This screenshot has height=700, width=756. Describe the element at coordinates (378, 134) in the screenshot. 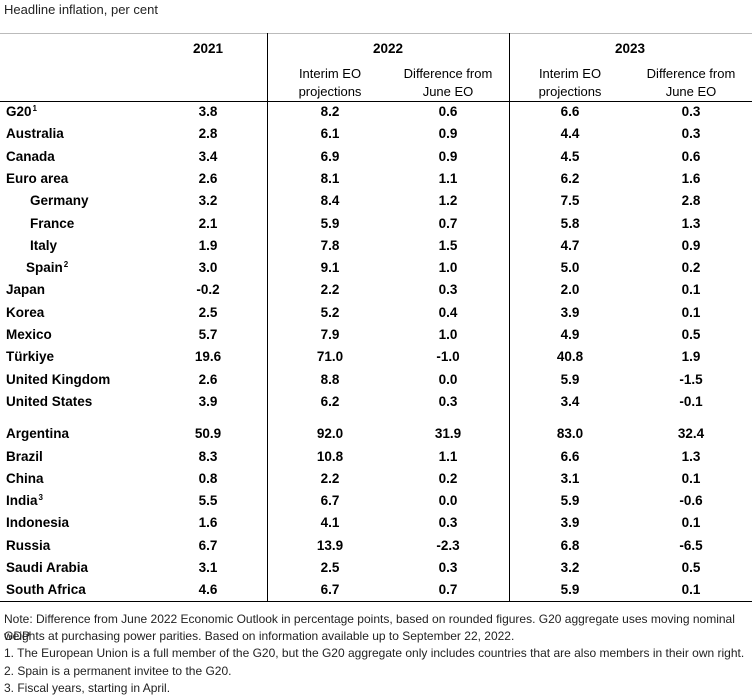

I see `table-row: Australia 2.8 6.1 0.9 4.4 0.3` at that location.